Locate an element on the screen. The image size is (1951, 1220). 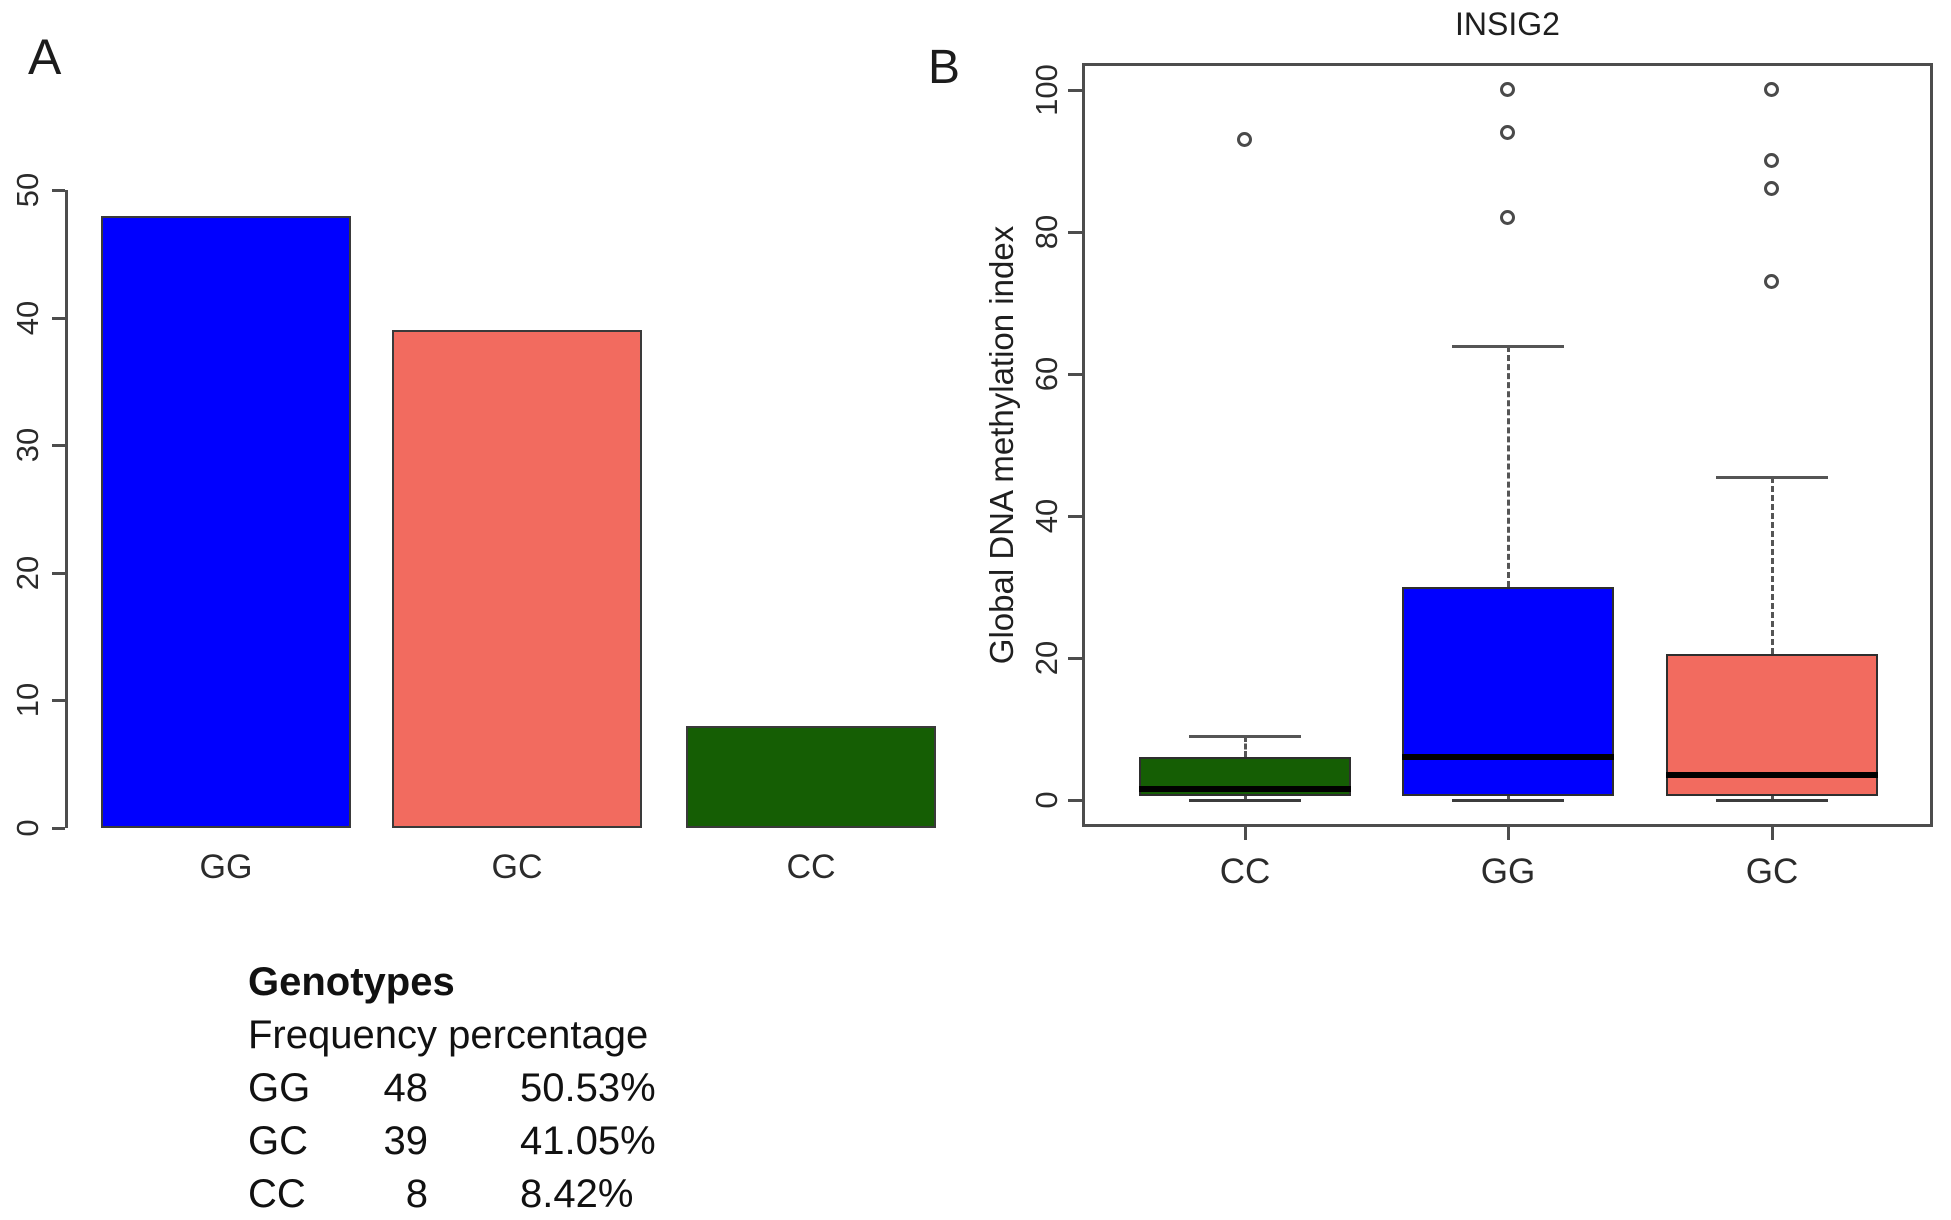
bar-gc is located at coordinates (517, 579).